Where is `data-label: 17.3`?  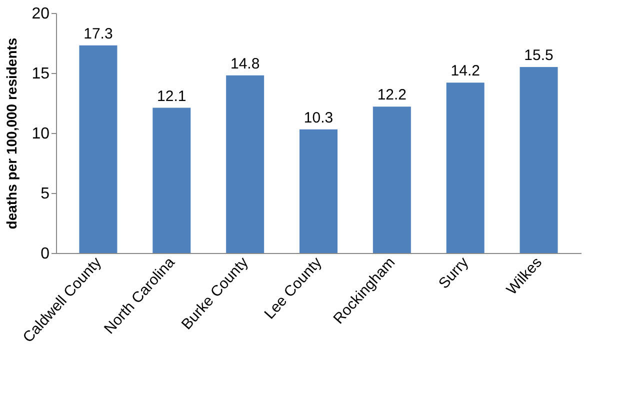 data-label: 17.3 is located at coordinates (98, 33).